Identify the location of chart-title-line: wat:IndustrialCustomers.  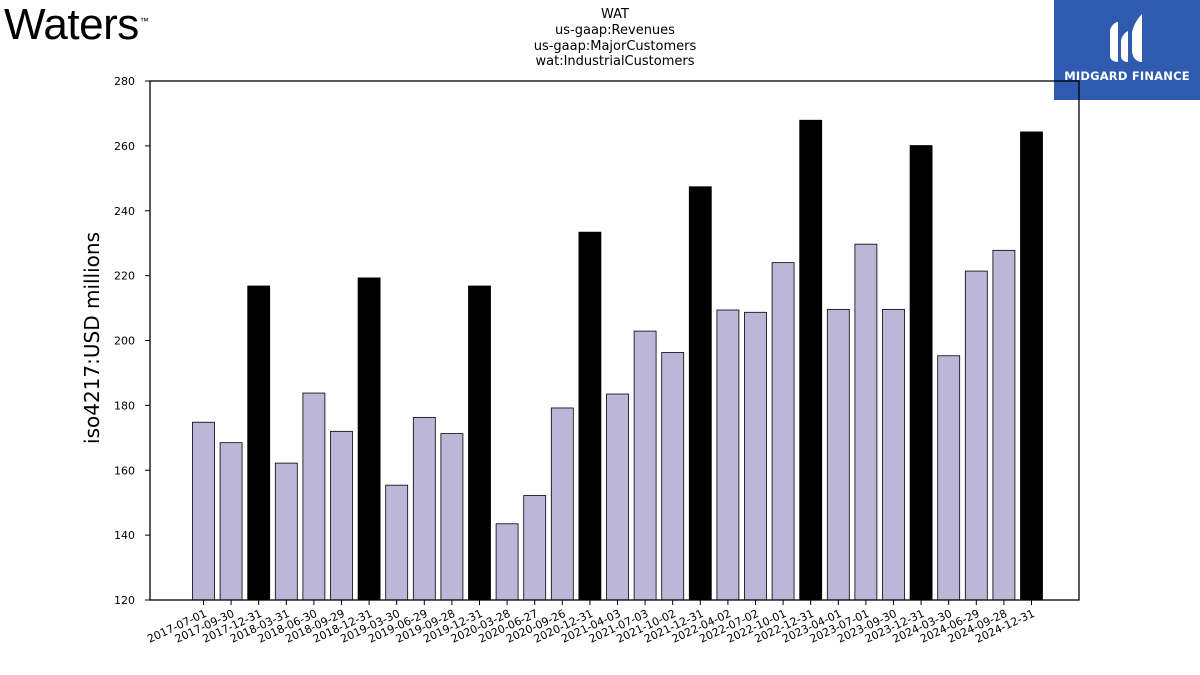
(615, 62).